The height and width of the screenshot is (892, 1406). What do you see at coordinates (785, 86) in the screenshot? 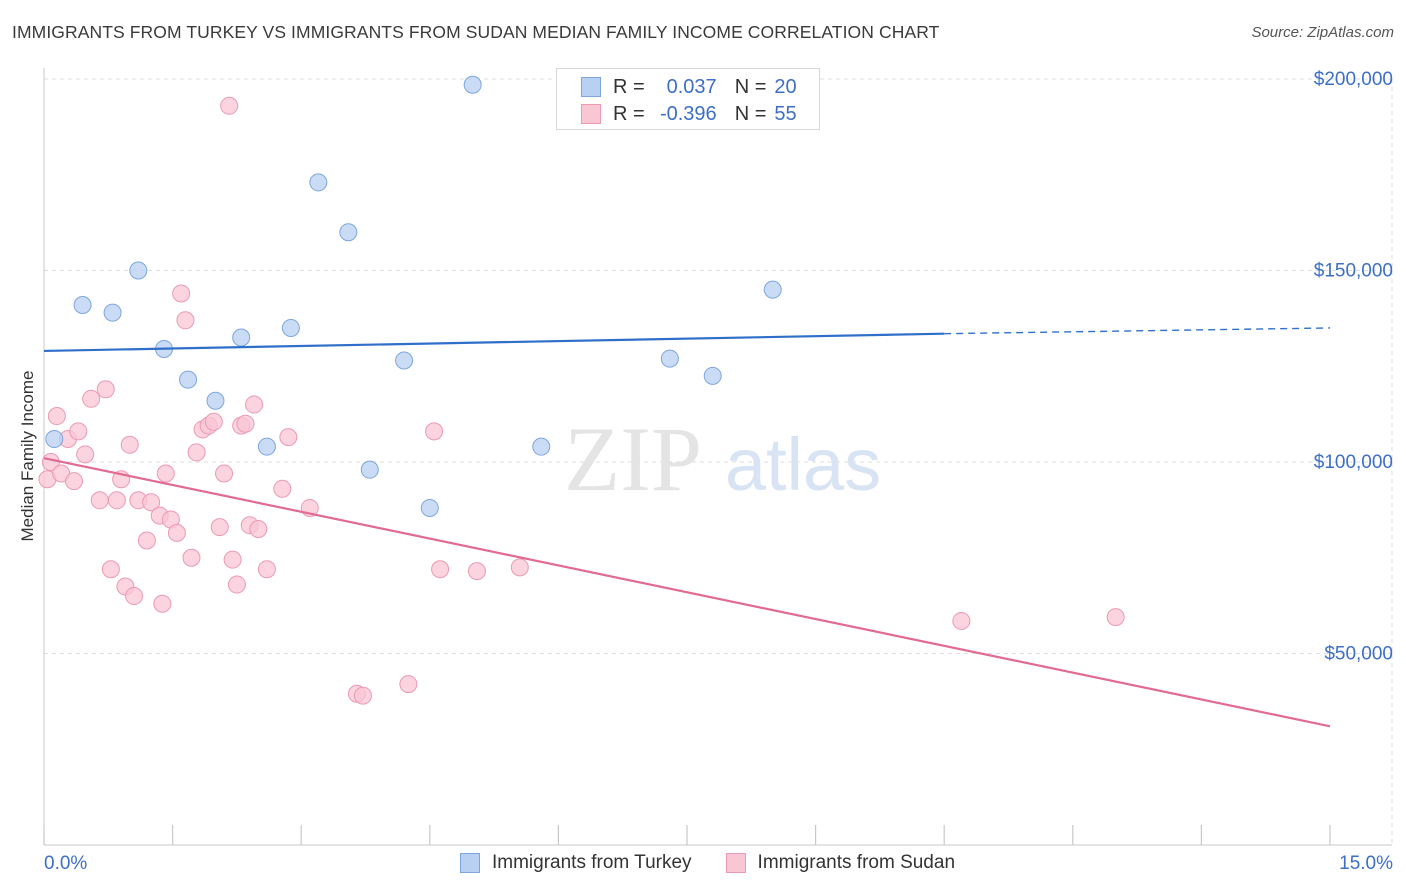
I see `legend-n-value: 20` at bounding box center [785, 86].